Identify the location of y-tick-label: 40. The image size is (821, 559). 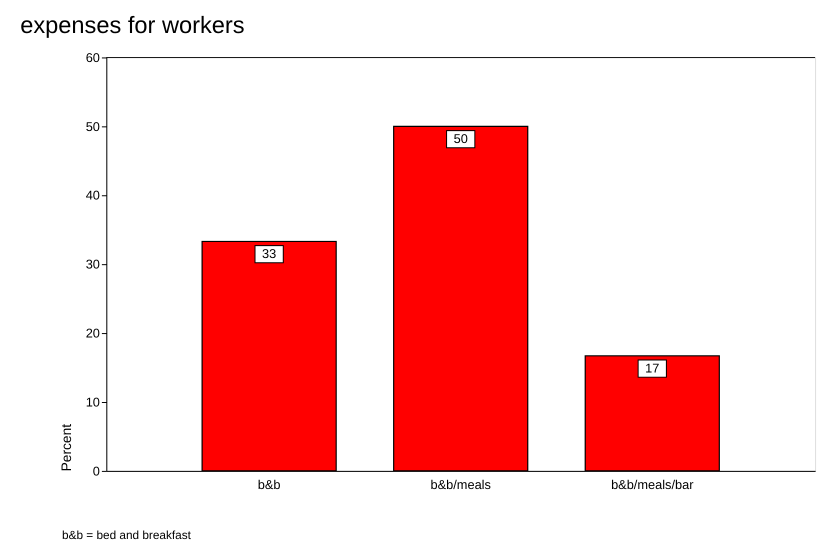
(93, 195).